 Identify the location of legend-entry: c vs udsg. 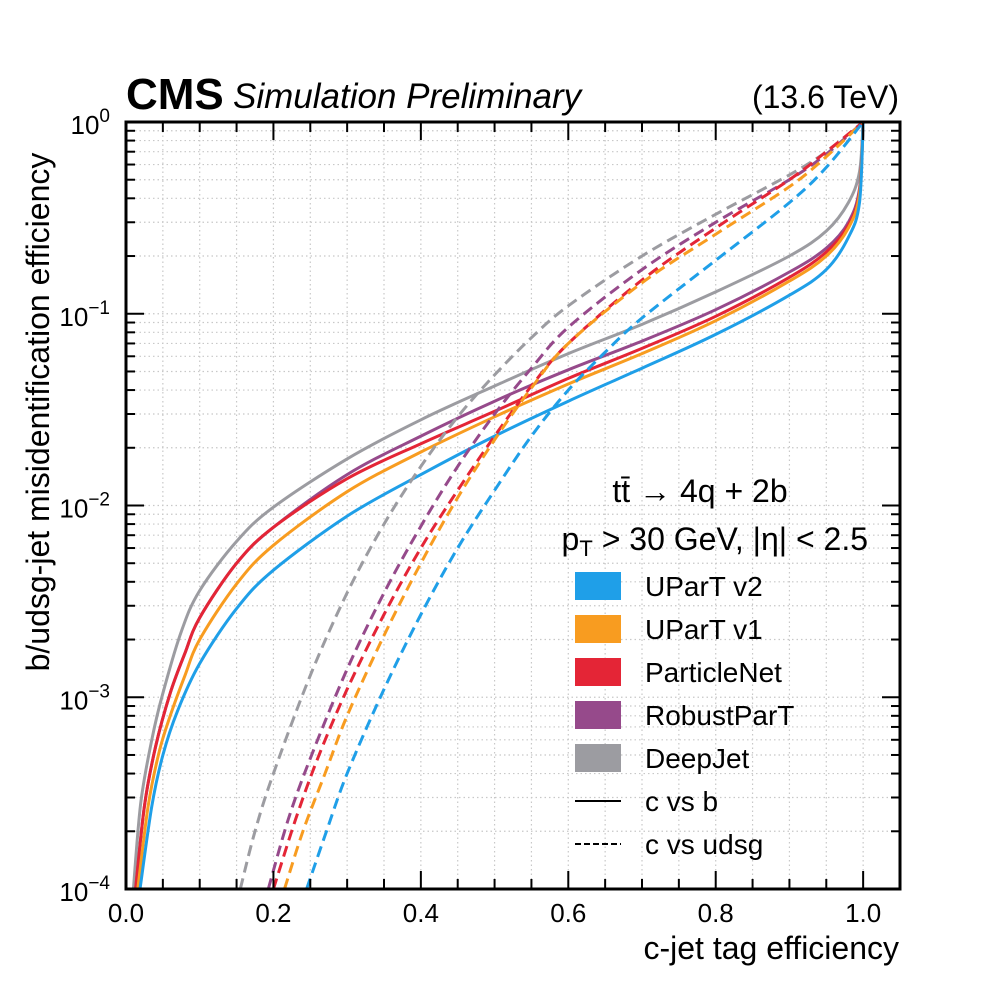
(669, 844).